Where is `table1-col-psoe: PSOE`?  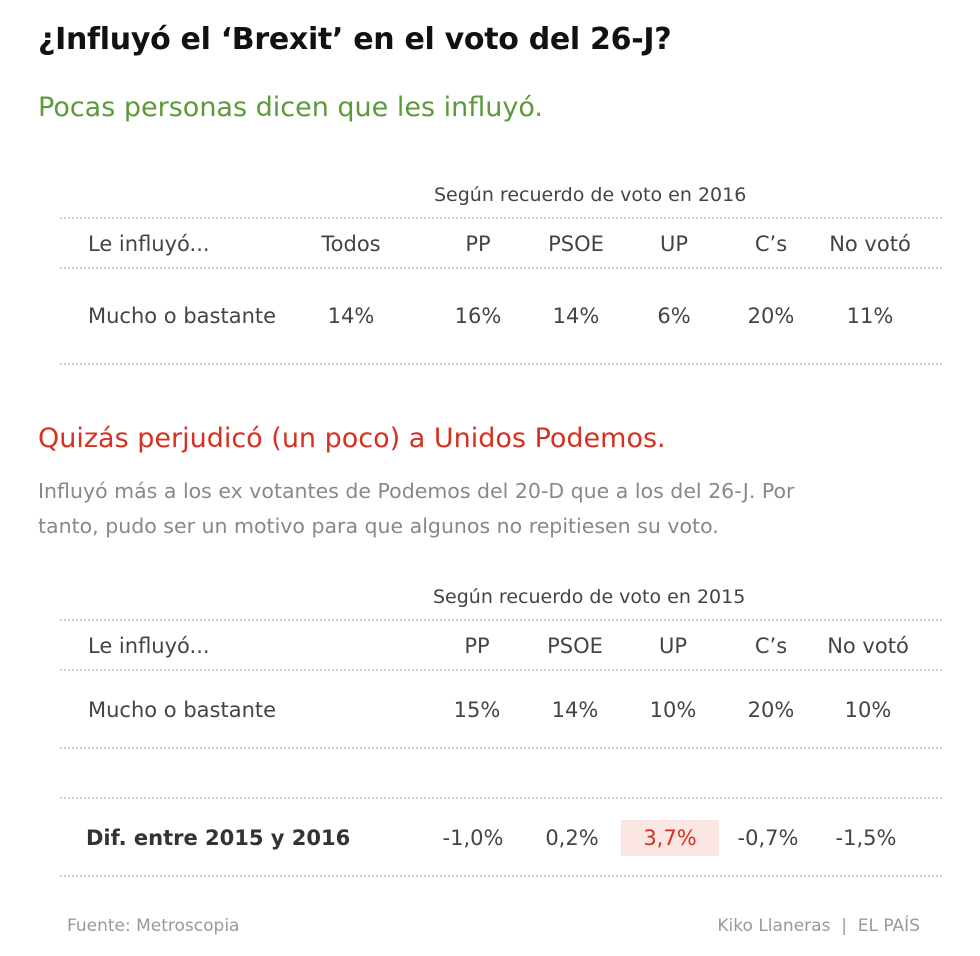 table1-col-psoe: PSOE is located at coordinates (576, 244).